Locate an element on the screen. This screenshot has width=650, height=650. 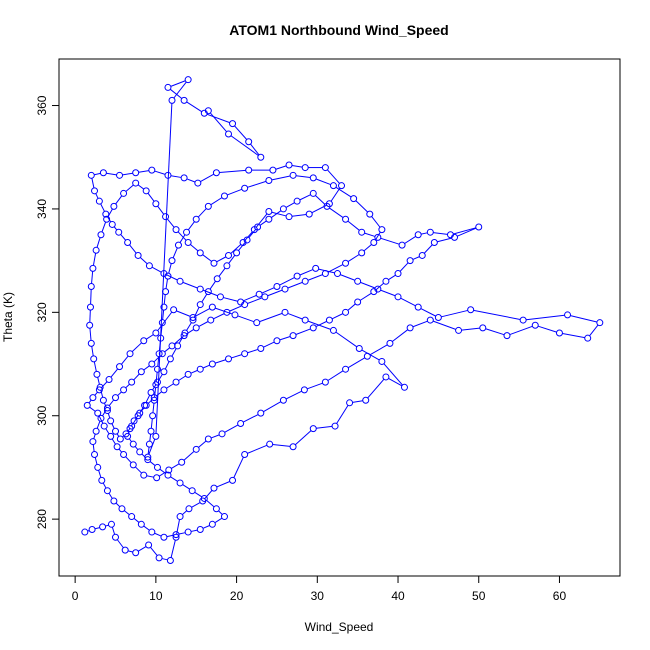
x-axis: 0 10 20 30 40 50 60 is located at coordinates (319, 589).